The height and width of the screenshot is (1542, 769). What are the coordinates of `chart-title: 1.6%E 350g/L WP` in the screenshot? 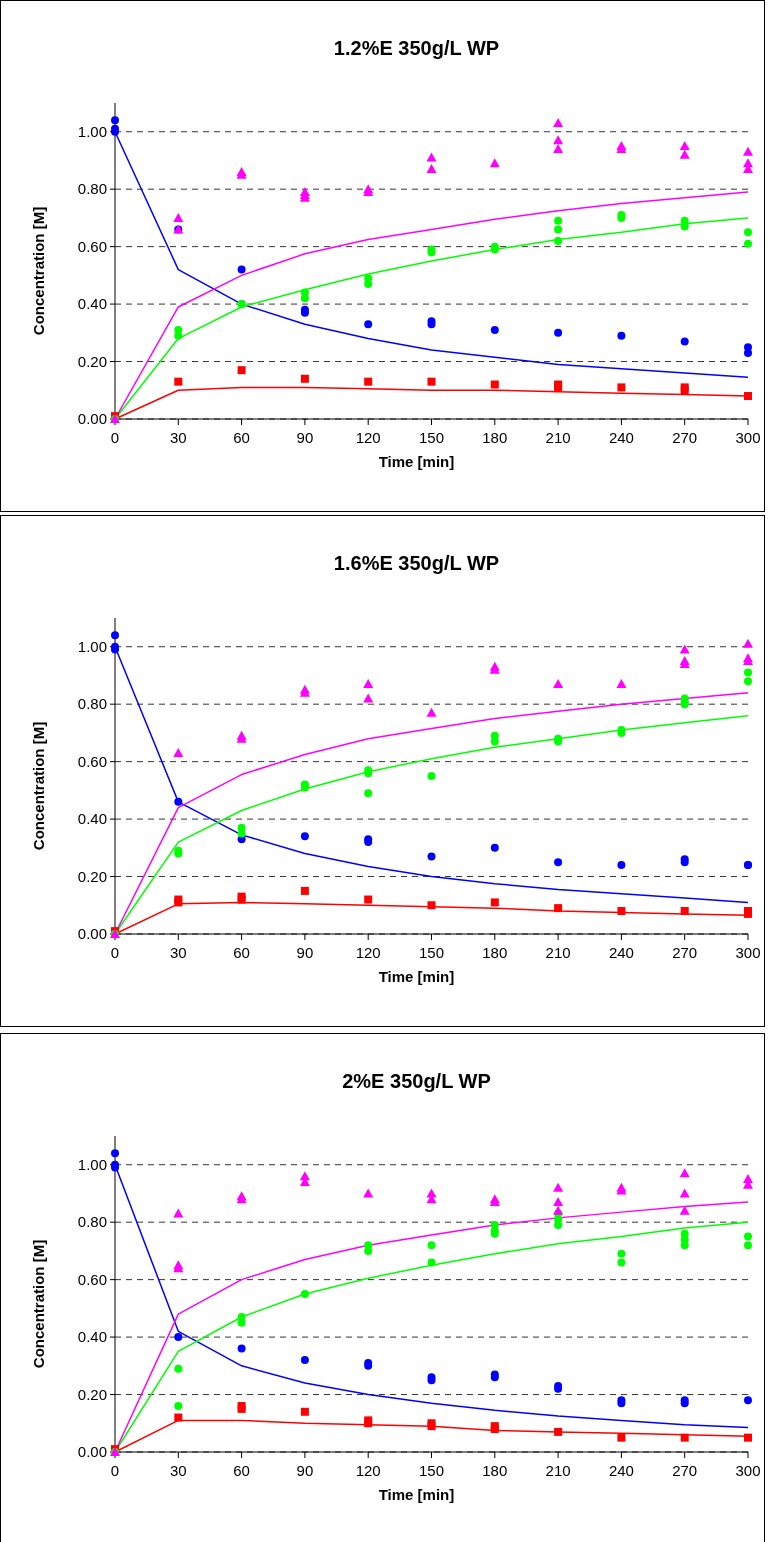 It's located at (416, 563).